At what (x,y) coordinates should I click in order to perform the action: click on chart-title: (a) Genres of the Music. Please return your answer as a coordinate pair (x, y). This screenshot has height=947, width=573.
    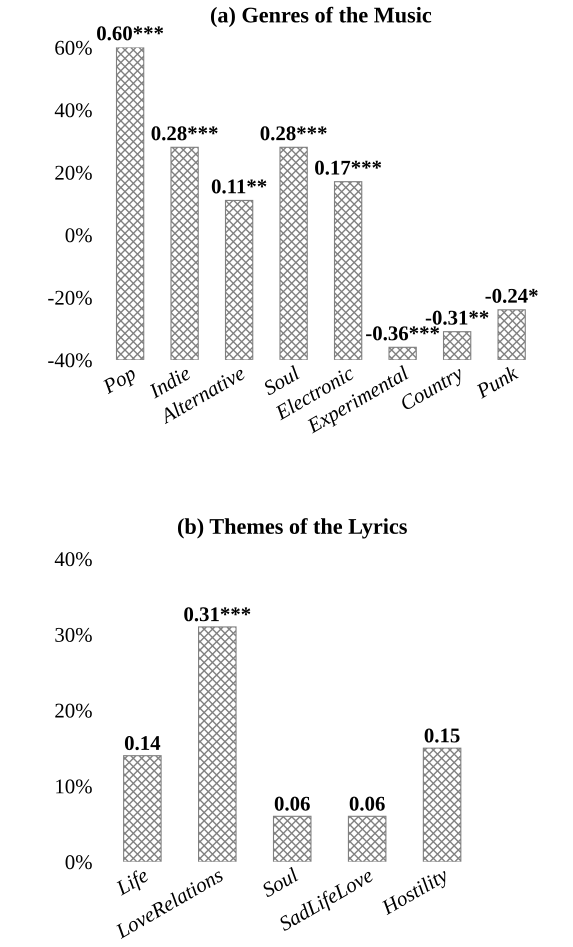
    Looking at the image, I should click on (321, 17).